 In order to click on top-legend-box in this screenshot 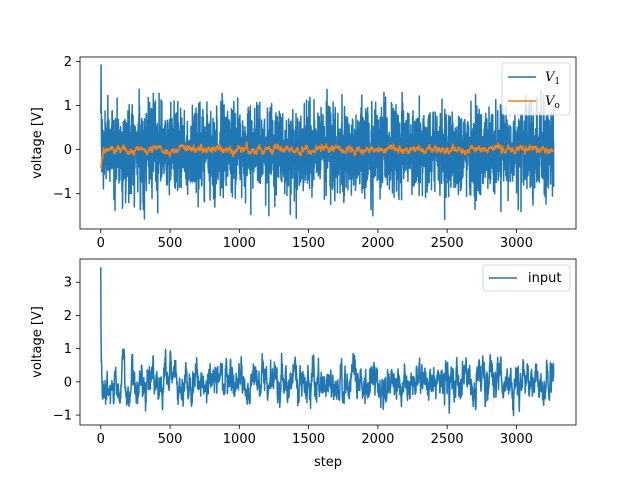, I will do `click(536, 89)`.